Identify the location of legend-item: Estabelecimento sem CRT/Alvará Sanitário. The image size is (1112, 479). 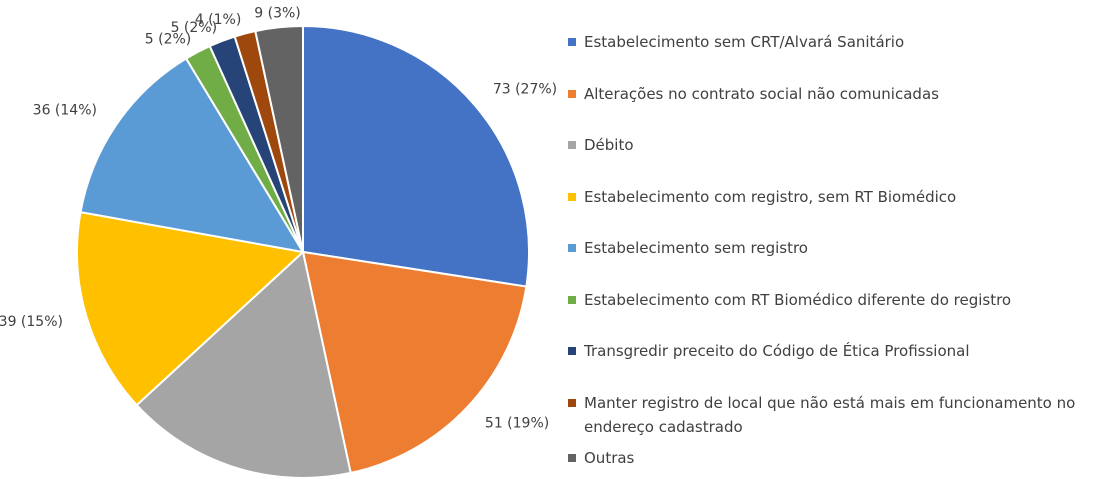
(838, 56).